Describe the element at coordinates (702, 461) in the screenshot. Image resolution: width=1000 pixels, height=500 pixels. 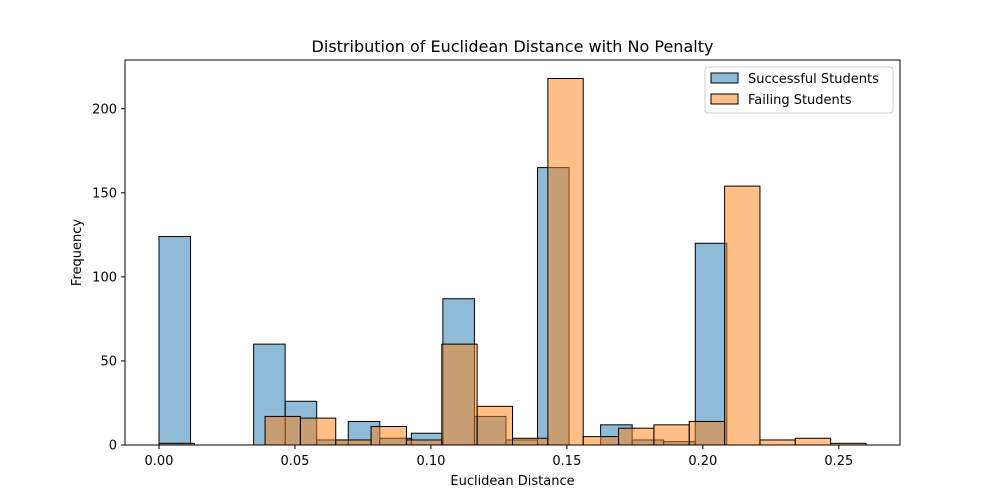
I see `x-tick-label: 0.20` at that location.